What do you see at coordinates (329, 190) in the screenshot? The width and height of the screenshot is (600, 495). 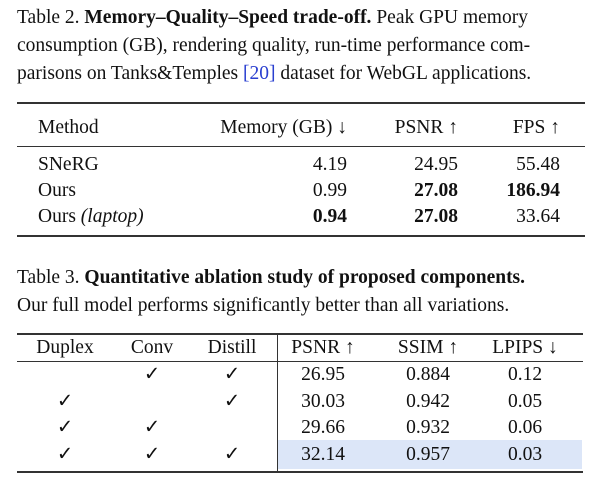 I see `t2-row2-memory: 0.99` at bounding box center [329, 190].